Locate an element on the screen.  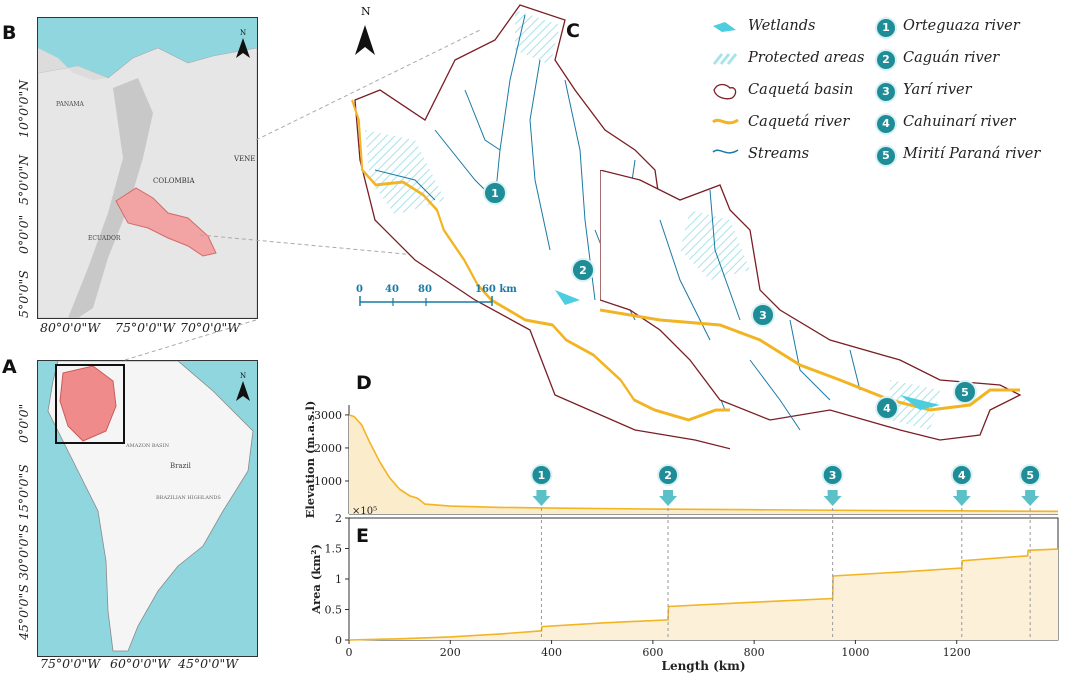
legend-label-caqueta-basin: Caquetá basin is located at coordinates (801, 90).